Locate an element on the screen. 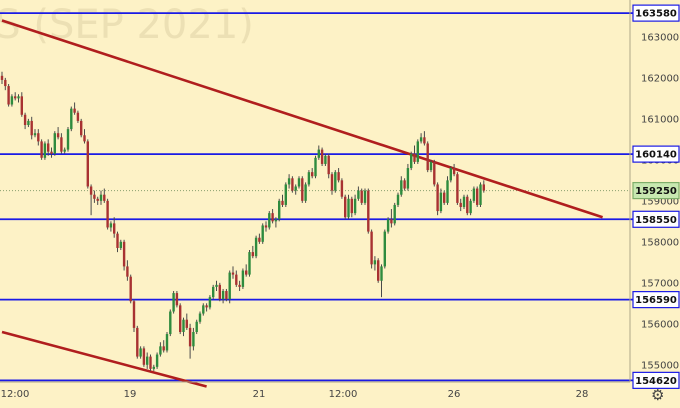 The image size is (680, 408). y-tick-label: 158000 is located at coordinates (660, 242).